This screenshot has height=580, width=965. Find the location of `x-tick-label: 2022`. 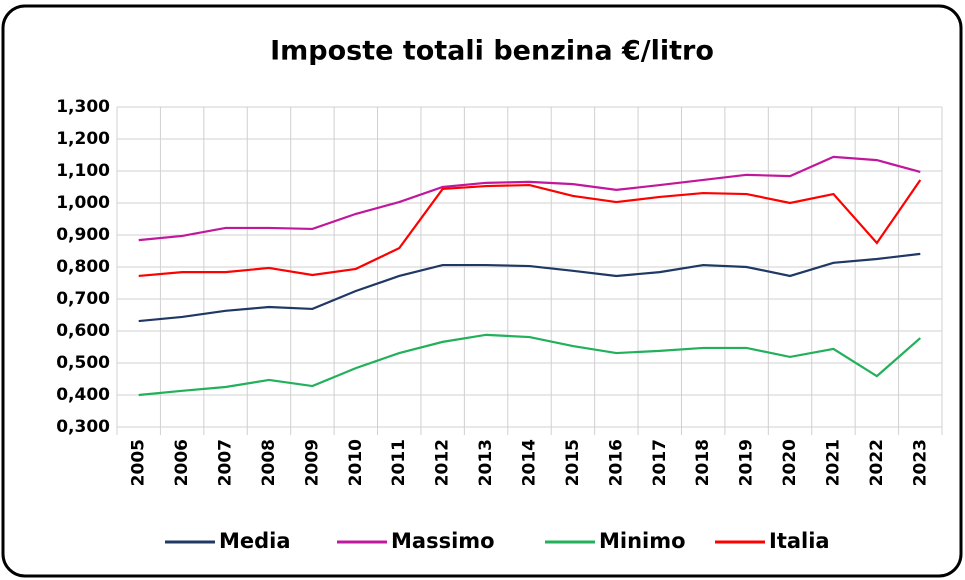

x-tick-label: 2022 is located at coordinates (877, 462).